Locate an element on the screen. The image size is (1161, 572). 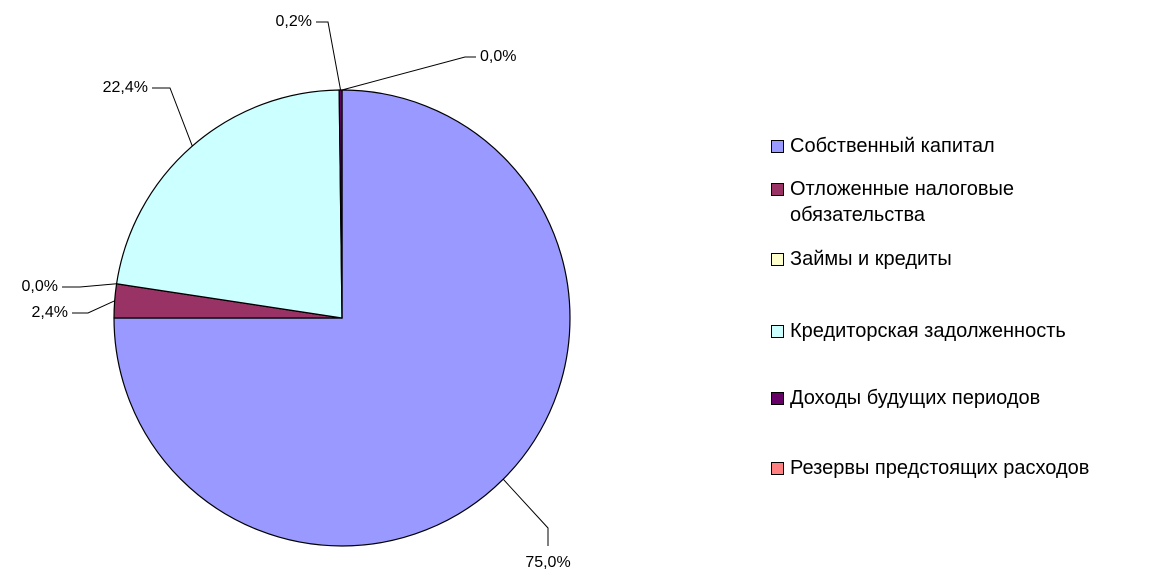
legend-item: Собственный капитал is located at coordinates (930, 146).